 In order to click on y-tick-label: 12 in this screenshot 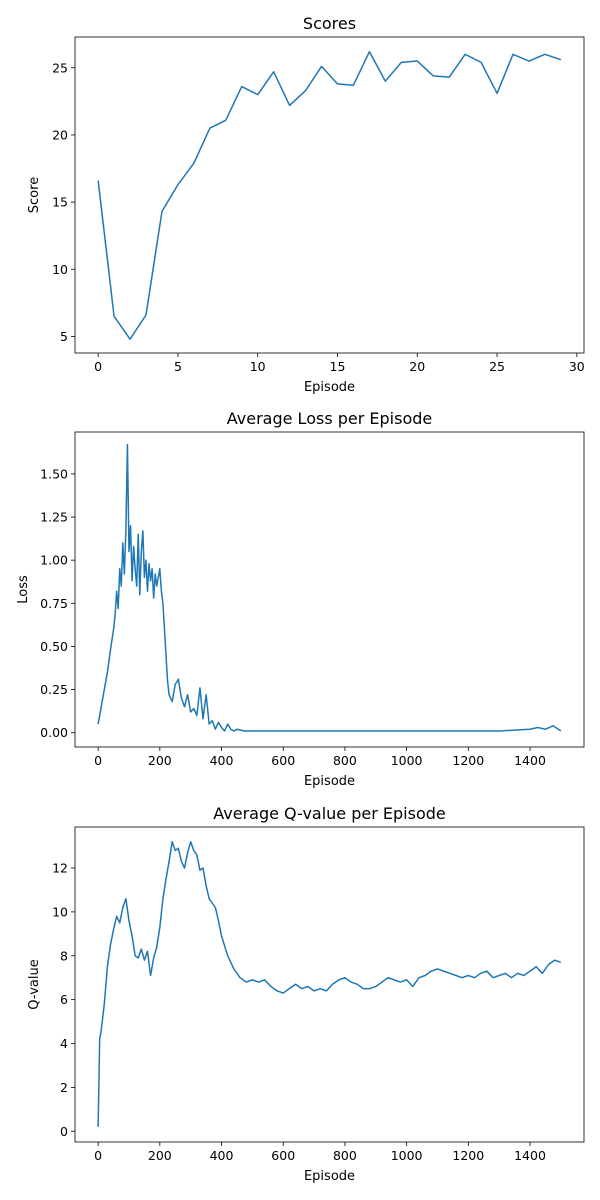, I will do `click(60, 868)`.